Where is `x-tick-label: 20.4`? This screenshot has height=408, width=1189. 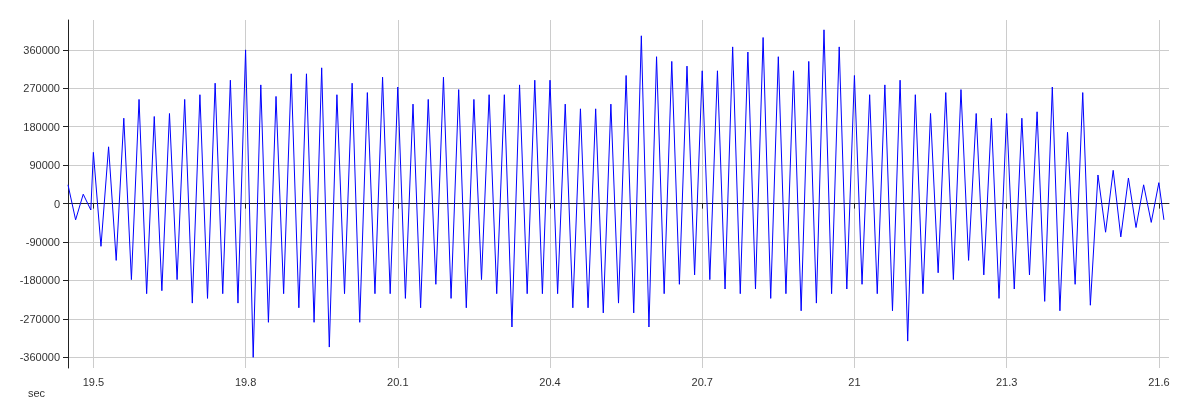
x-tick-label: 20.4 is located at coordinates (550, 381).